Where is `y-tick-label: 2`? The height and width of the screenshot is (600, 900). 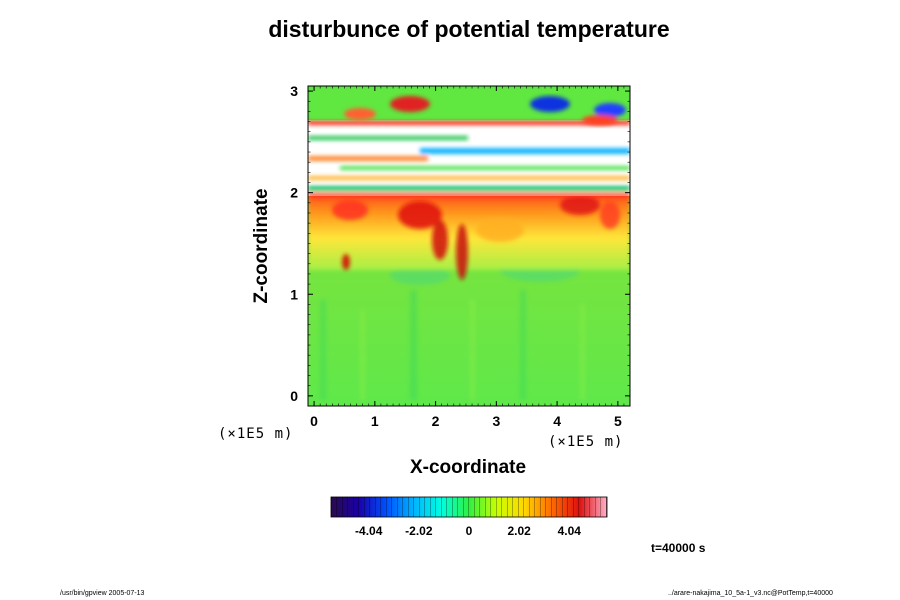 y-tick-label: 2 is located at coordinates (294, 193).